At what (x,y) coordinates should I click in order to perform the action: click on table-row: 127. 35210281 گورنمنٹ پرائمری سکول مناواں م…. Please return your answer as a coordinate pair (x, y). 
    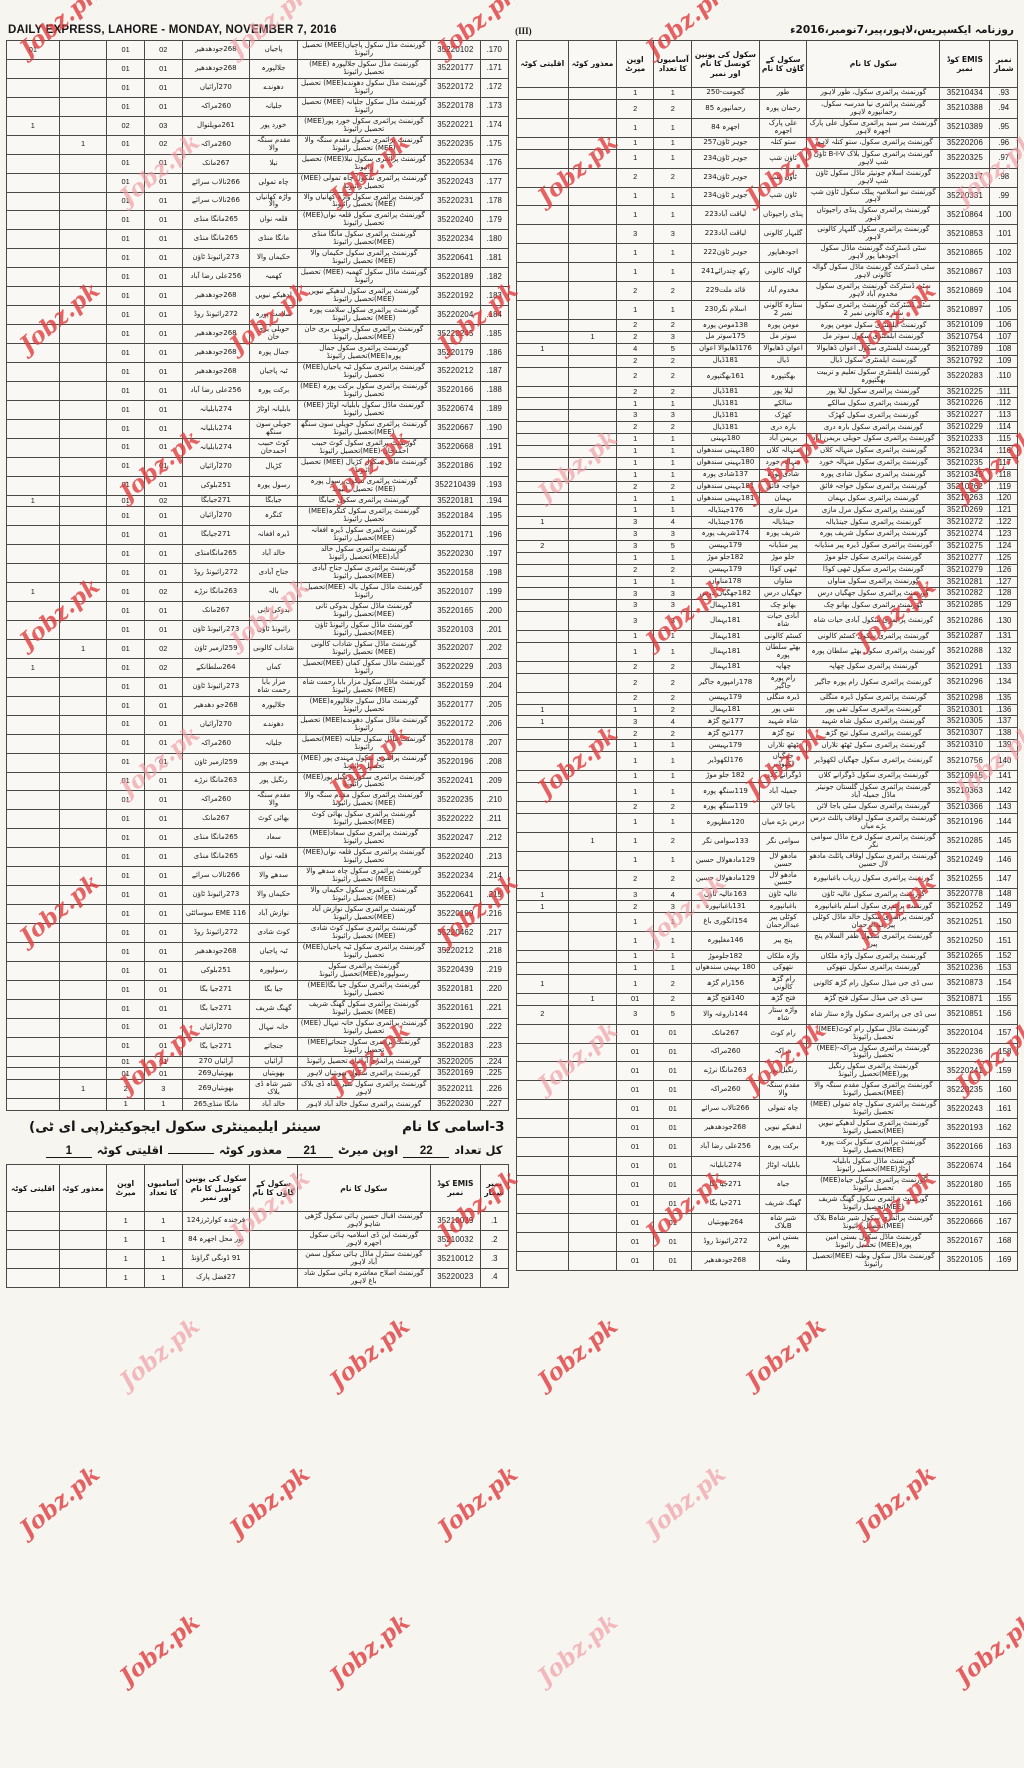
    Looking at the image, I should click on (766, 582).